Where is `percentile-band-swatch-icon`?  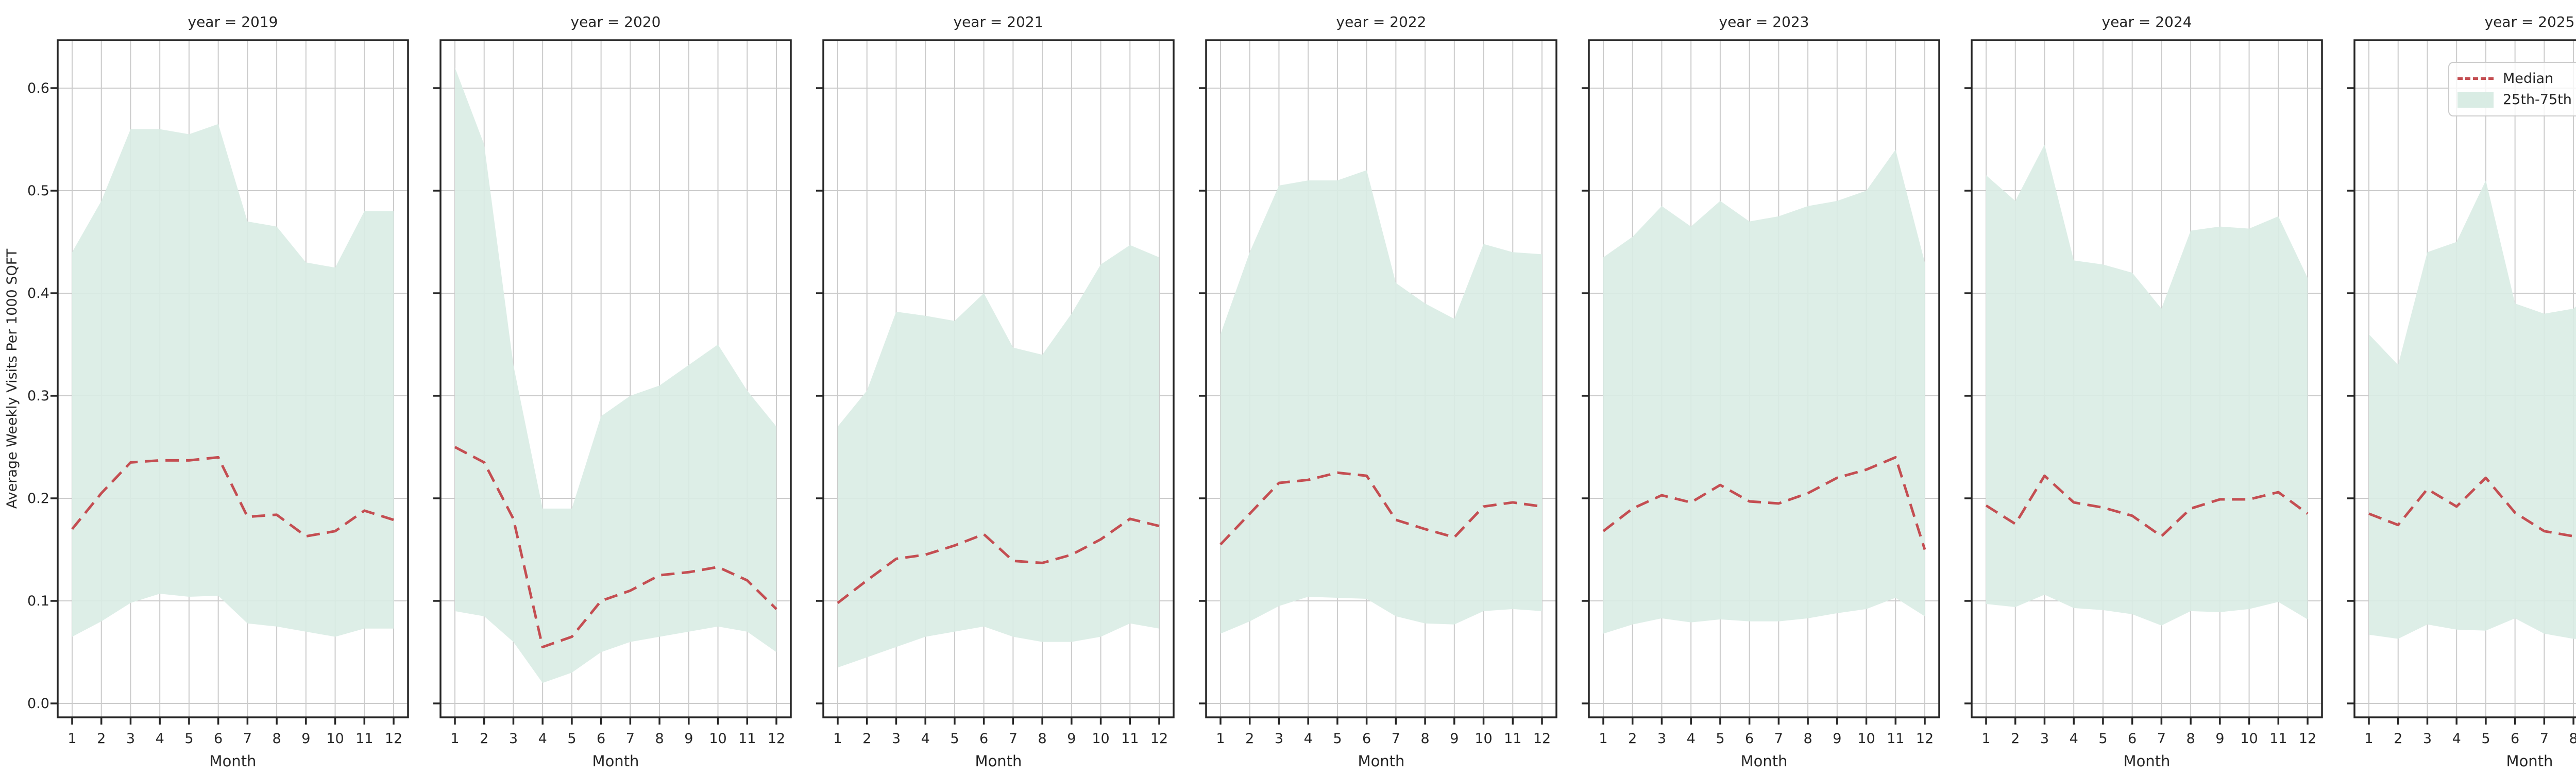
percentile-band-swatch-icon is located at coordinates (2476, 100).